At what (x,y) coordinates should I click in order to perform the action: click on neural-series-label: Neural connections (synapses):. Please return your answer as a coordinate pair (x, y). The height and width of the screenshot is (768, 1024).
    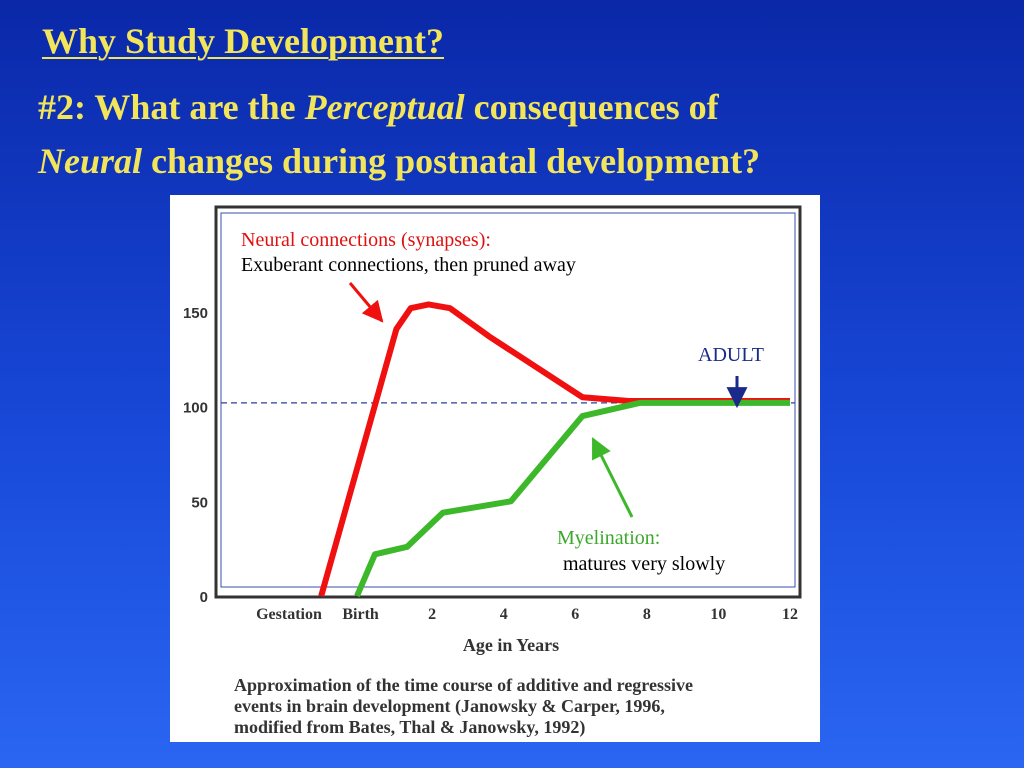
    Looking at the image, I should click on (366, 240).